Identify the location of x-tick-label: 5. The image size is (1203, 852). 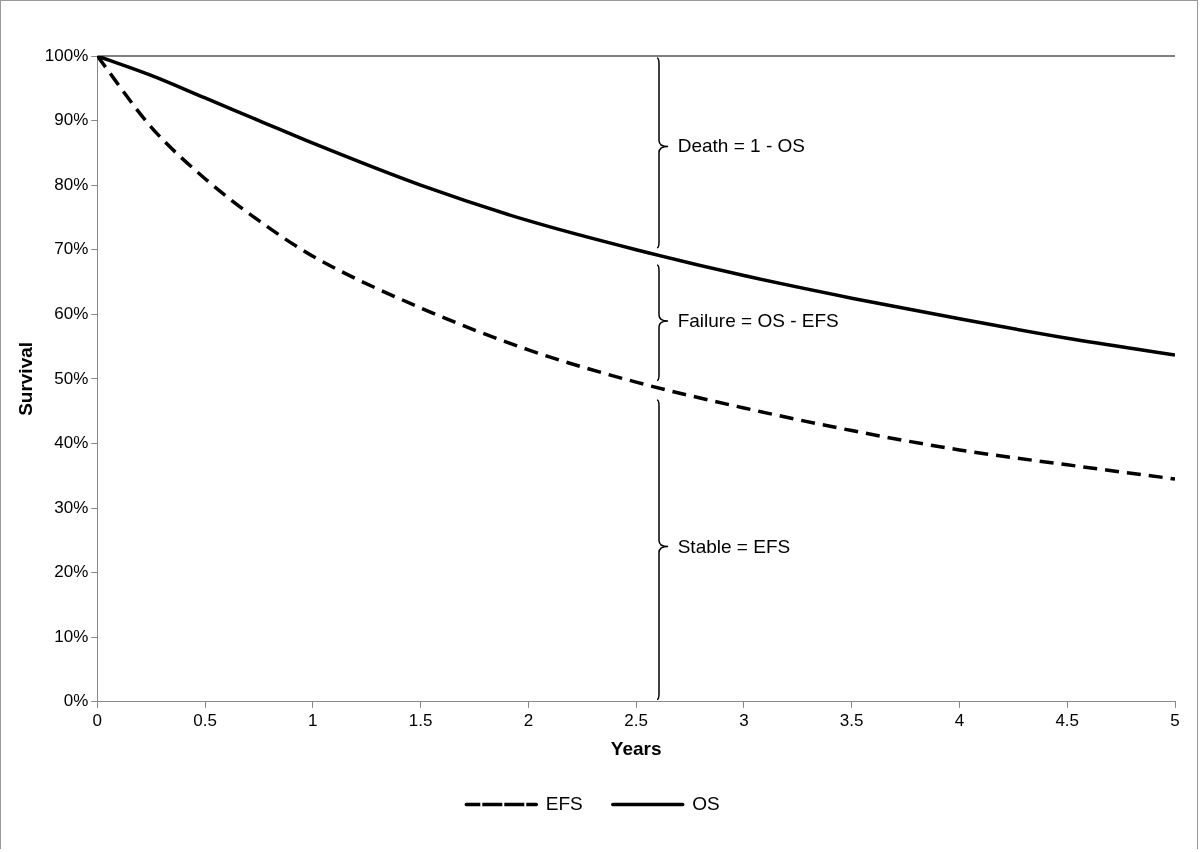
(1175, 720).